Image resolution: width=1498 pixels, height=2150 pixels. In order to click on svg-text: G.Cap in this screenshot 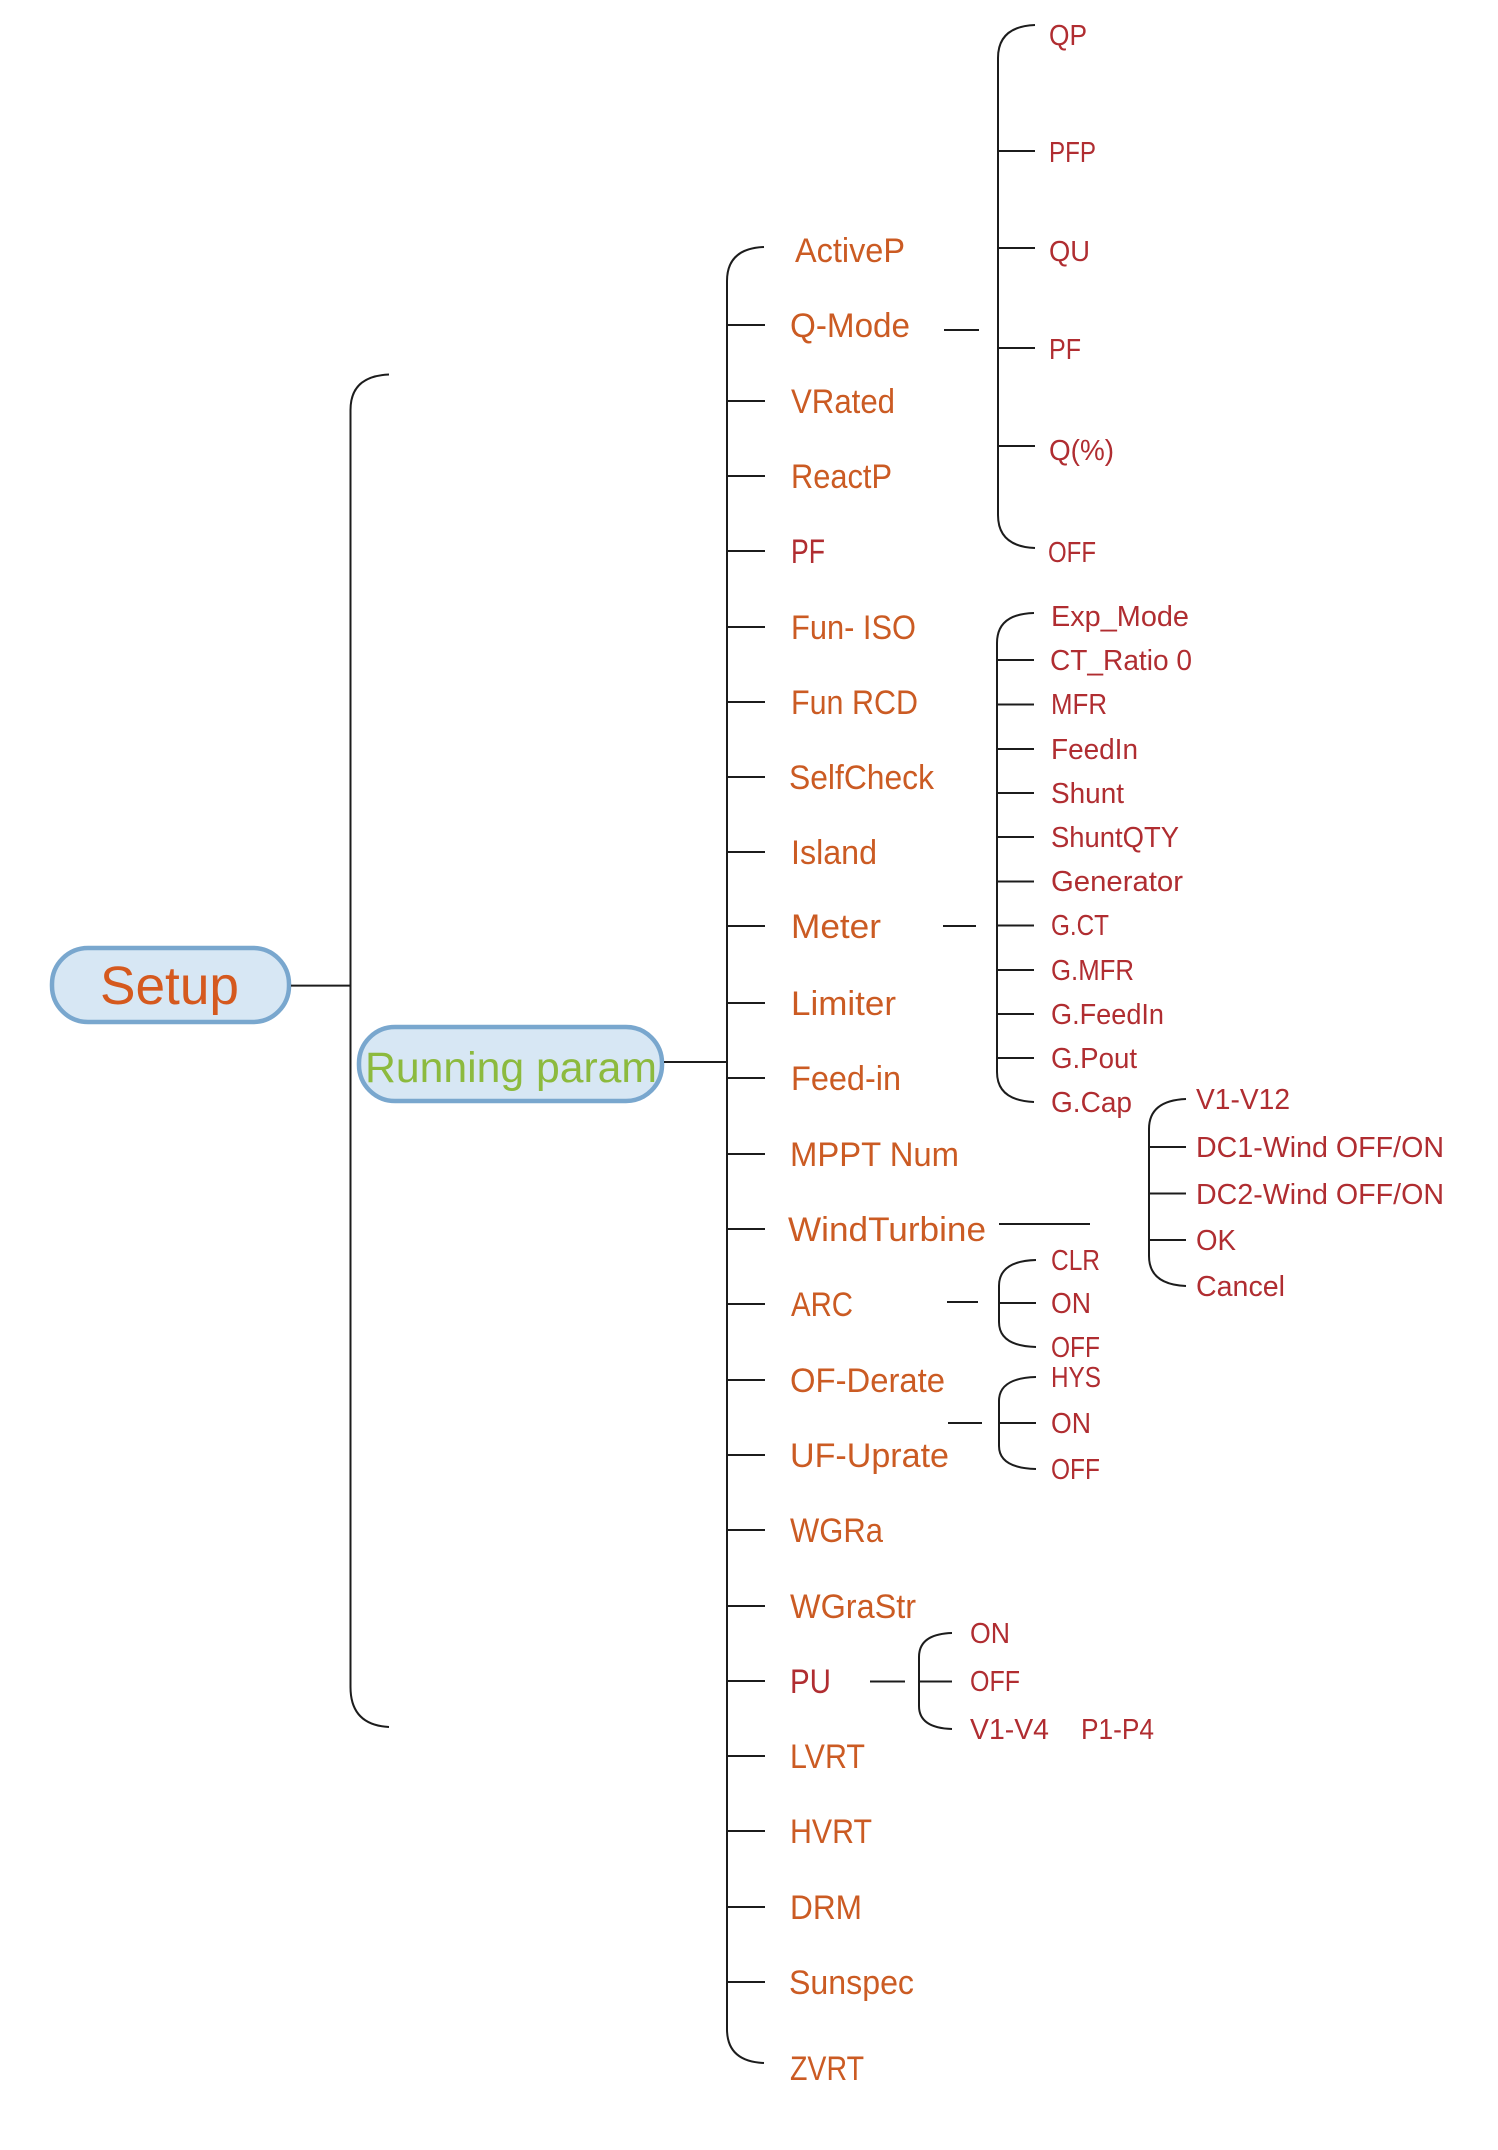, I will do `click(1091, 1103)`.